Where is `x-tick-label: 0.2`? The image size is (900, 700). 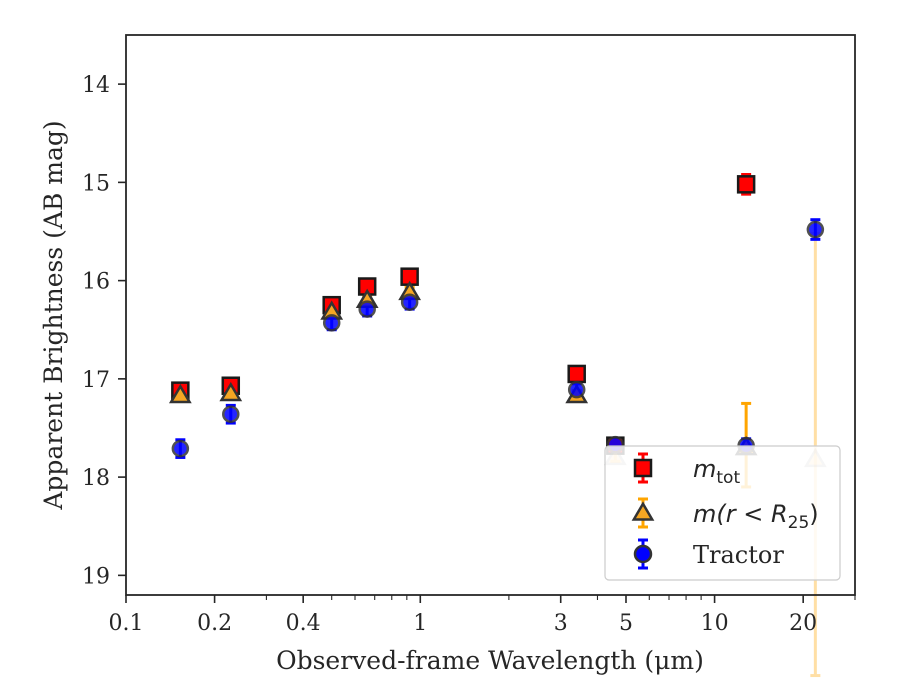
x-tick-label: 0.2 is located at coordinates (214, 623).